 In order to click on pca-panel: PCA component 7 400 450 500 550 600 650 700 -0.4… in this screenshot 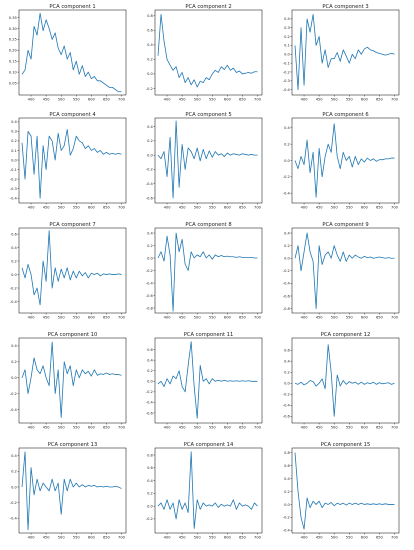, I will do `click(68, 270)`.